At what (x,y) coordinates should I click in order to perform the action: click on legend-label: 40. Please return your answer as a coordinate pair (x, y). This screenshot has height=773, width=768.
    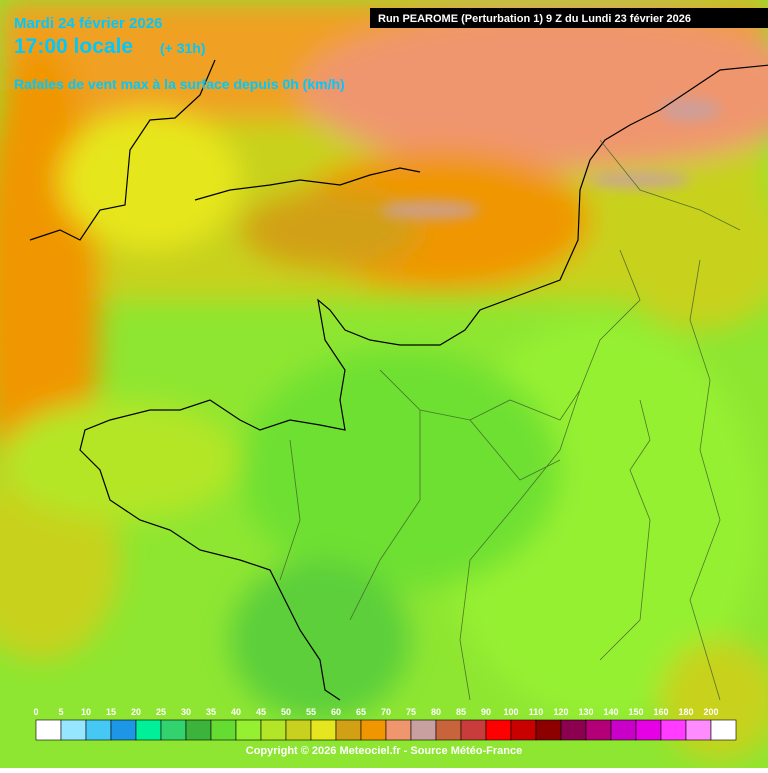
    Looking at the image, I should click on (236, 712).